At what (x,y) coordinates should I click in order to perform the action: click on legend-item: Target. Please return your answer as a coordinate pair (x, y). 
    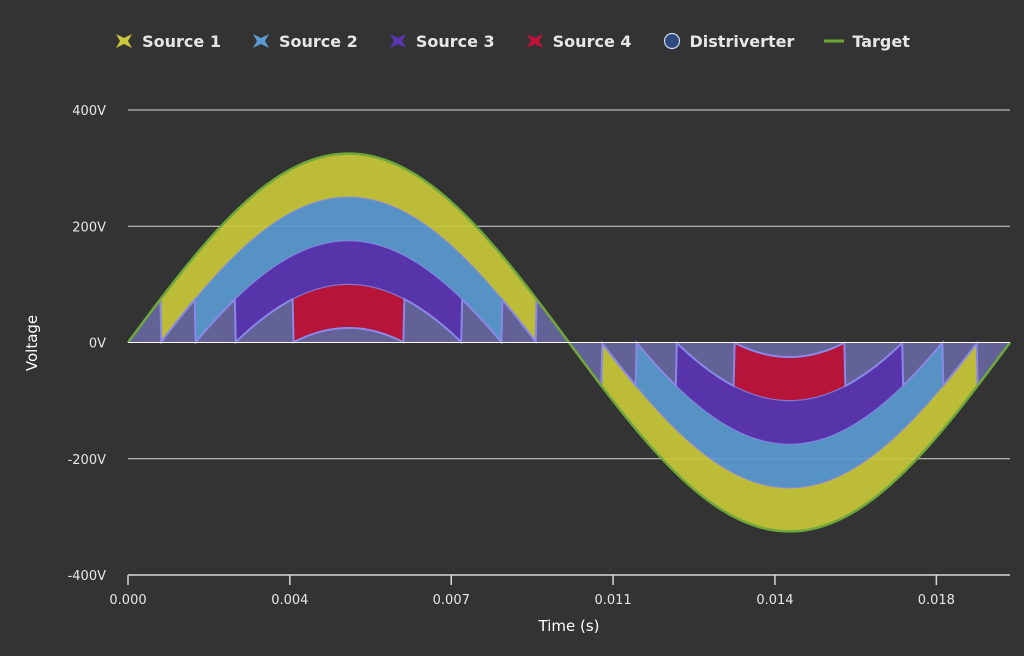
    Looking at the image, I should click on (867, 41).